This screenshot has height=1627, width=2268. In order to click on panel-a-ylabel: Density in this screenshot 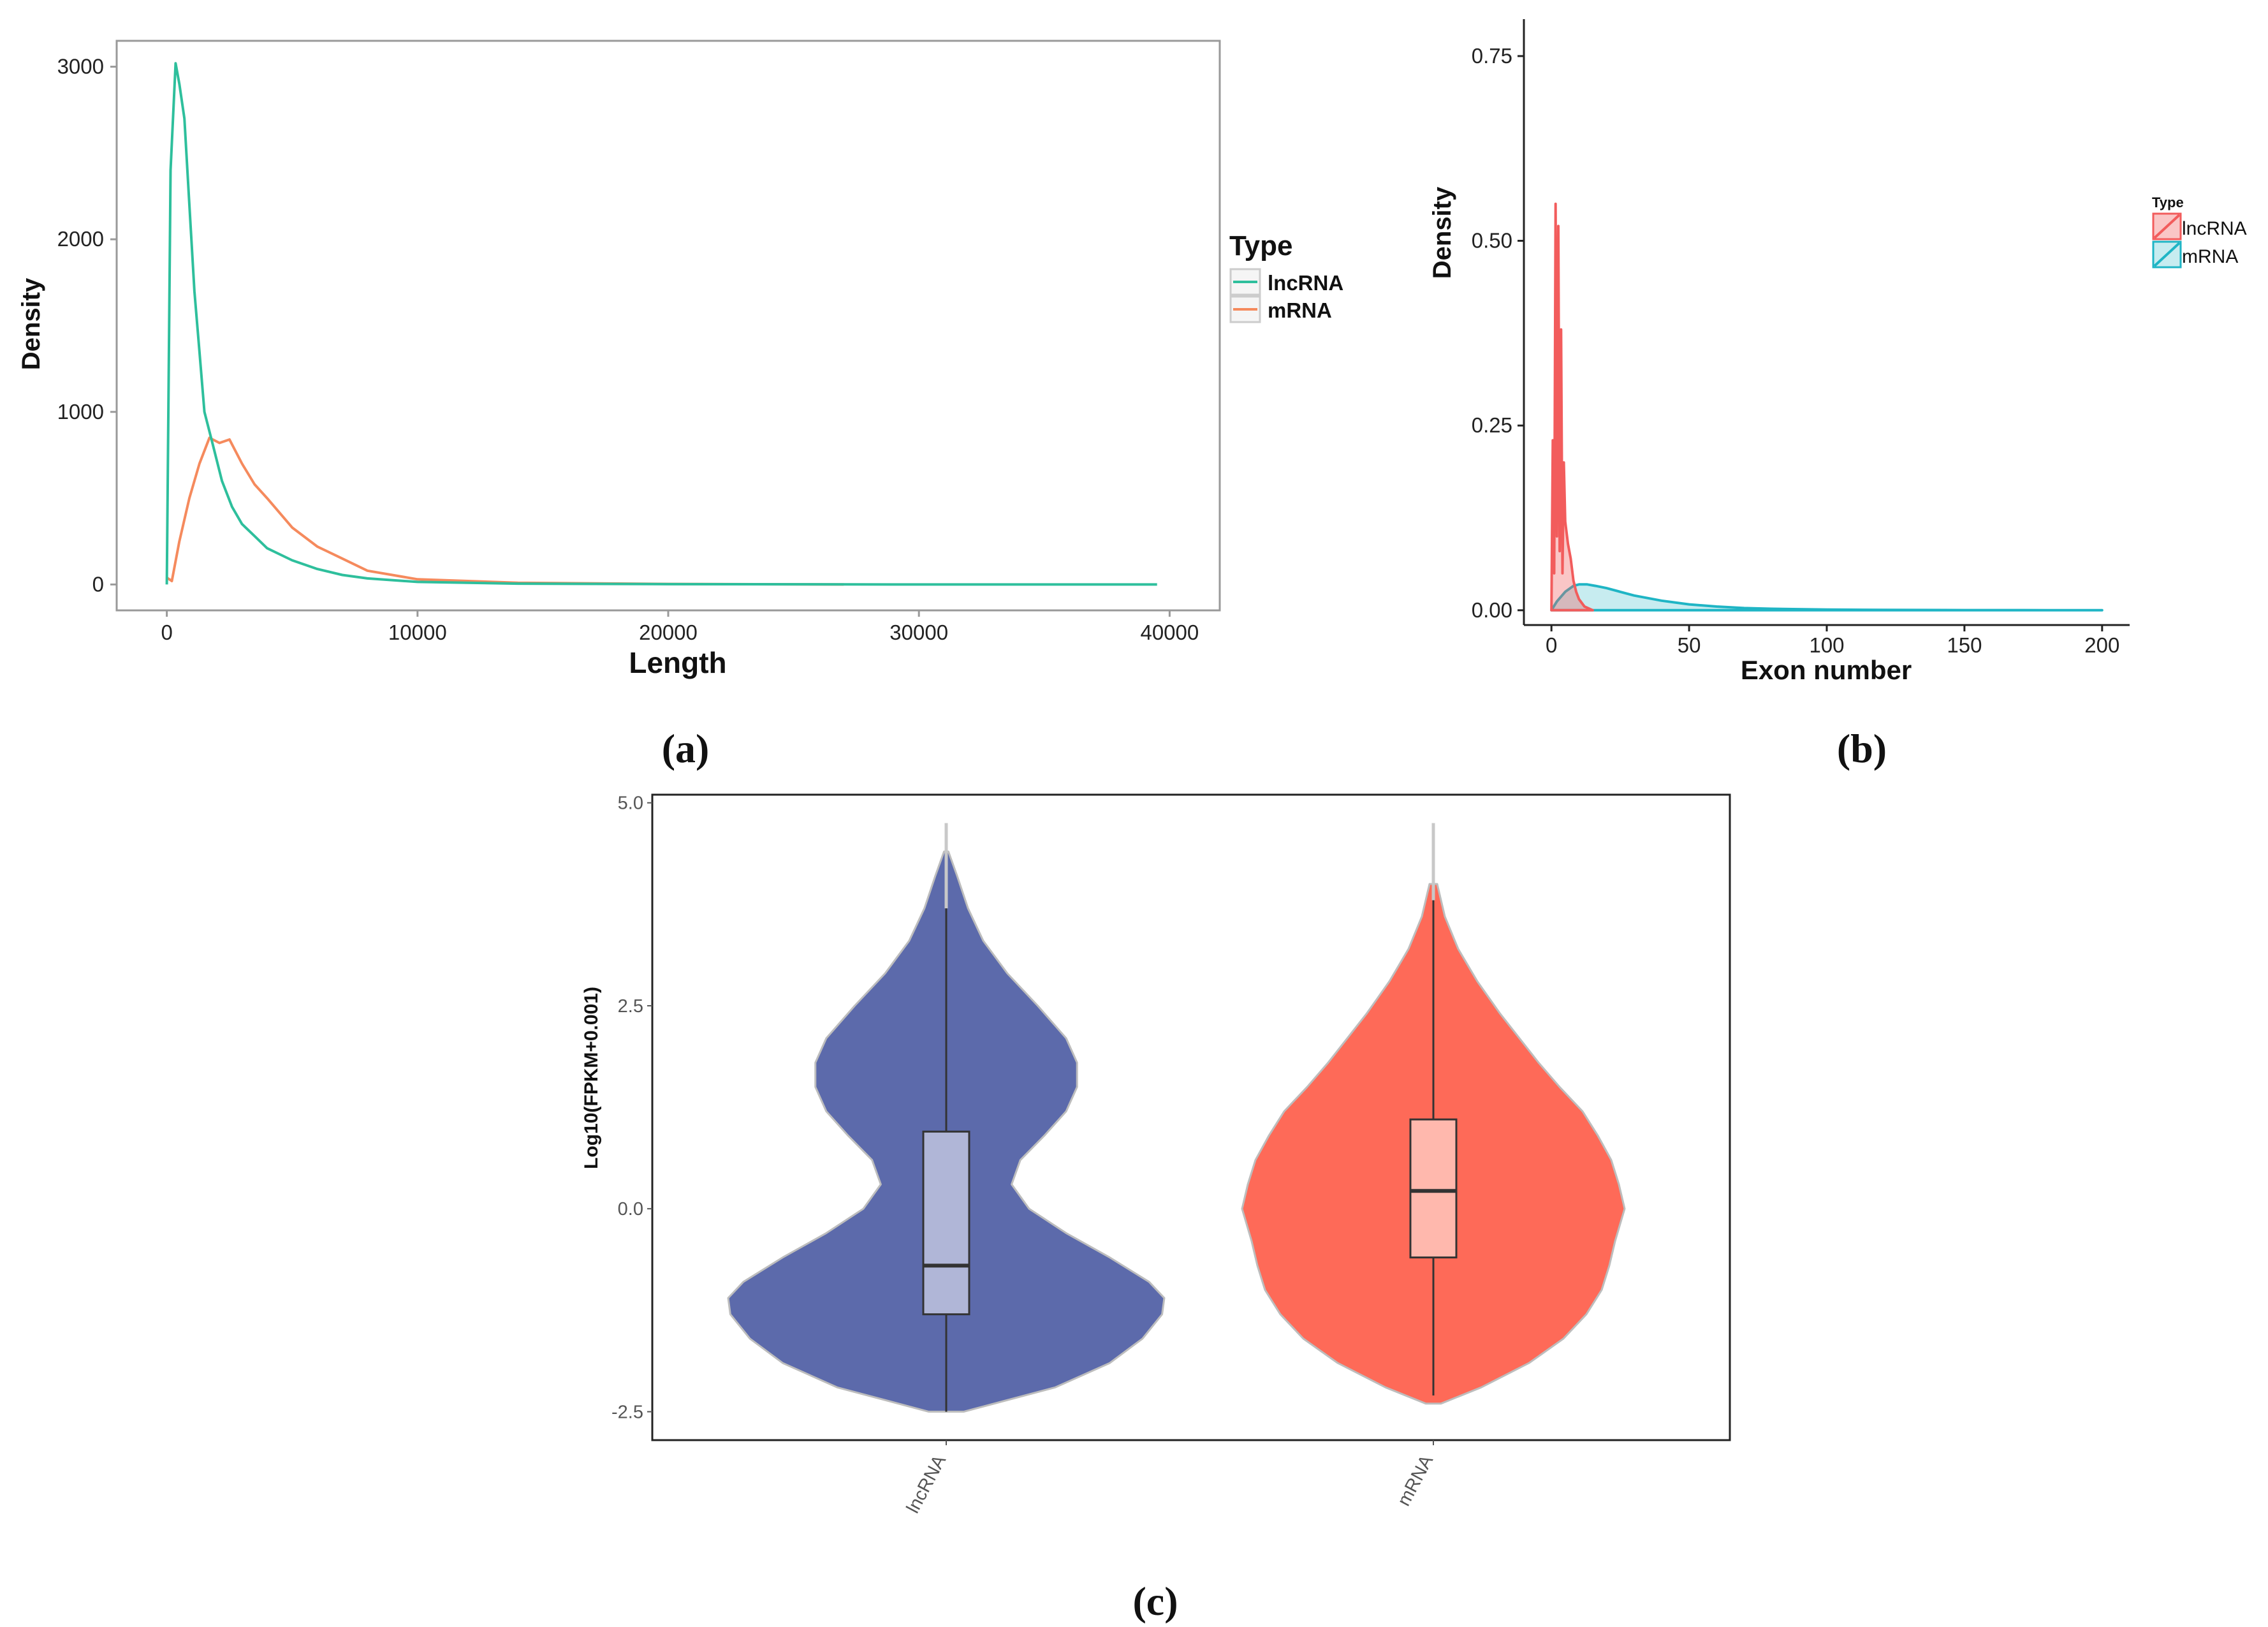, I will do `click(31, 323)`.